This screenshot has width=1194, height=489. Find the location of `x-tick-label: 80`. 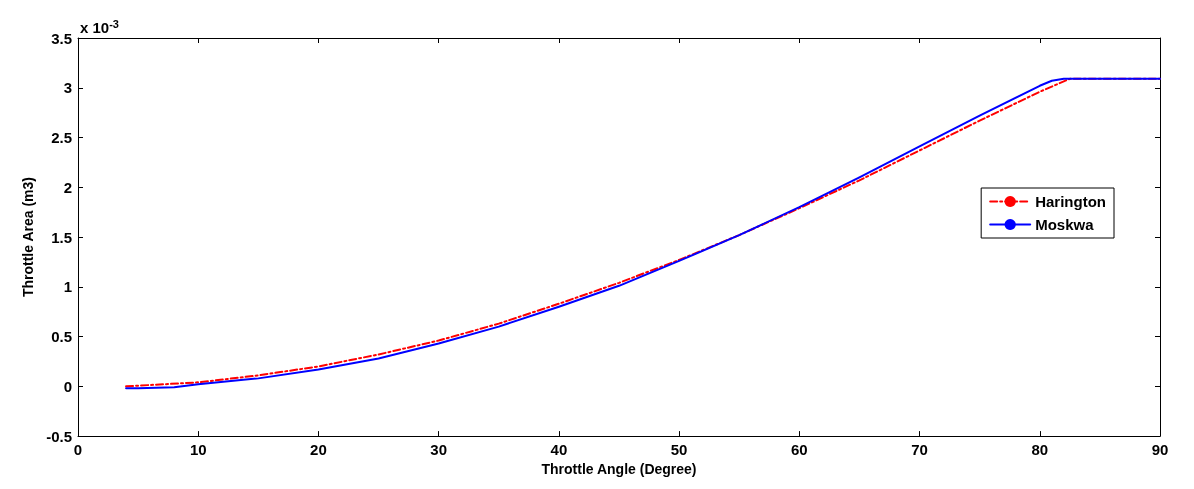

x-tick-label: 80 is located at coordinates (1040, 450).